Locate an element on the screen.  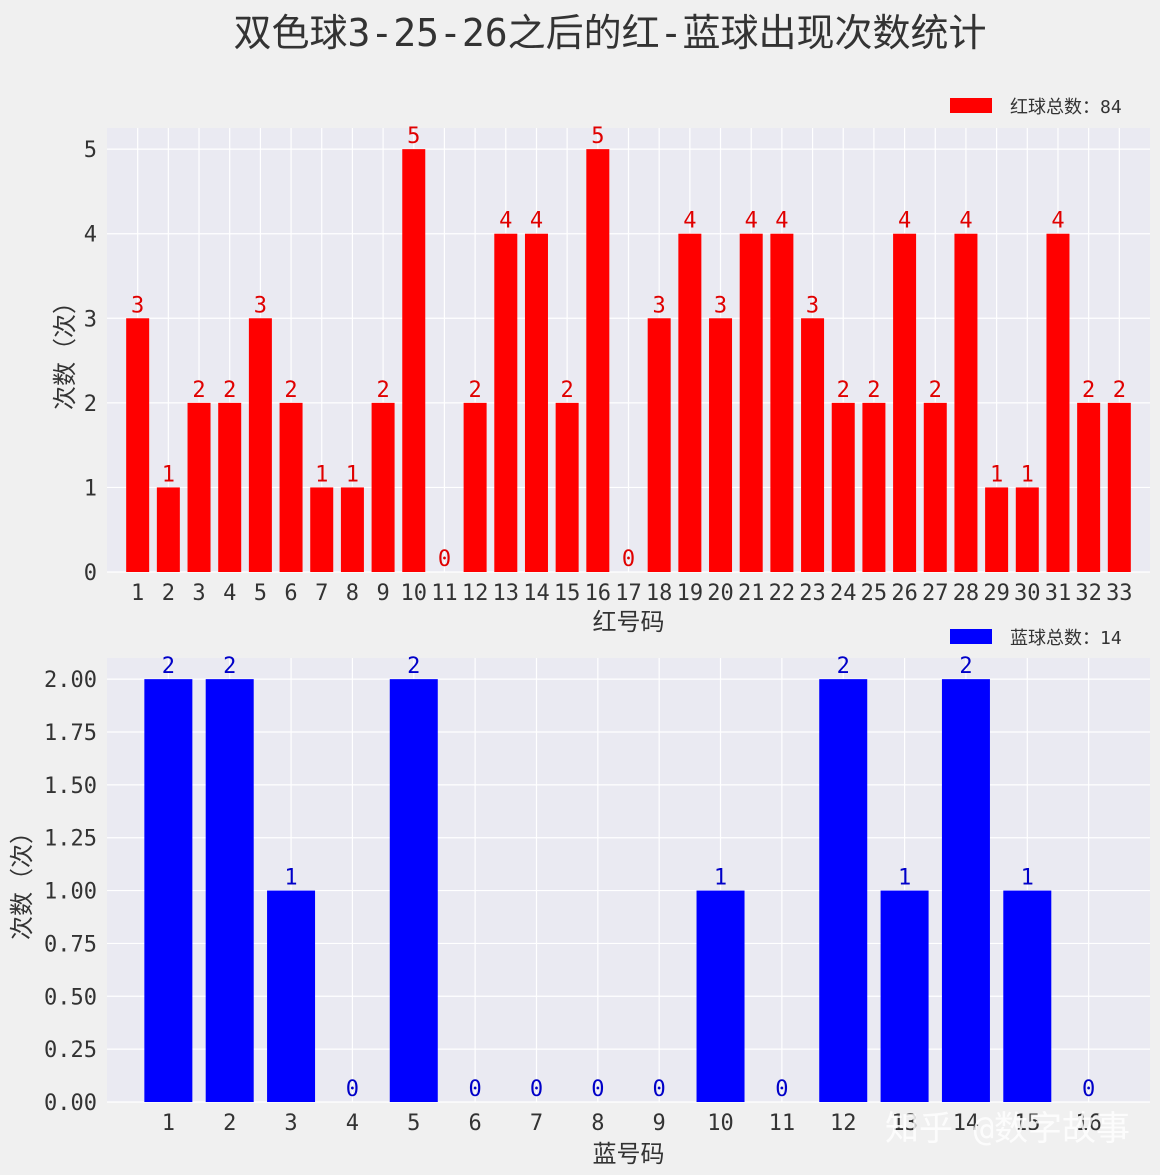
red-x-tick-label: 19 is located at coordinates (690, 593).